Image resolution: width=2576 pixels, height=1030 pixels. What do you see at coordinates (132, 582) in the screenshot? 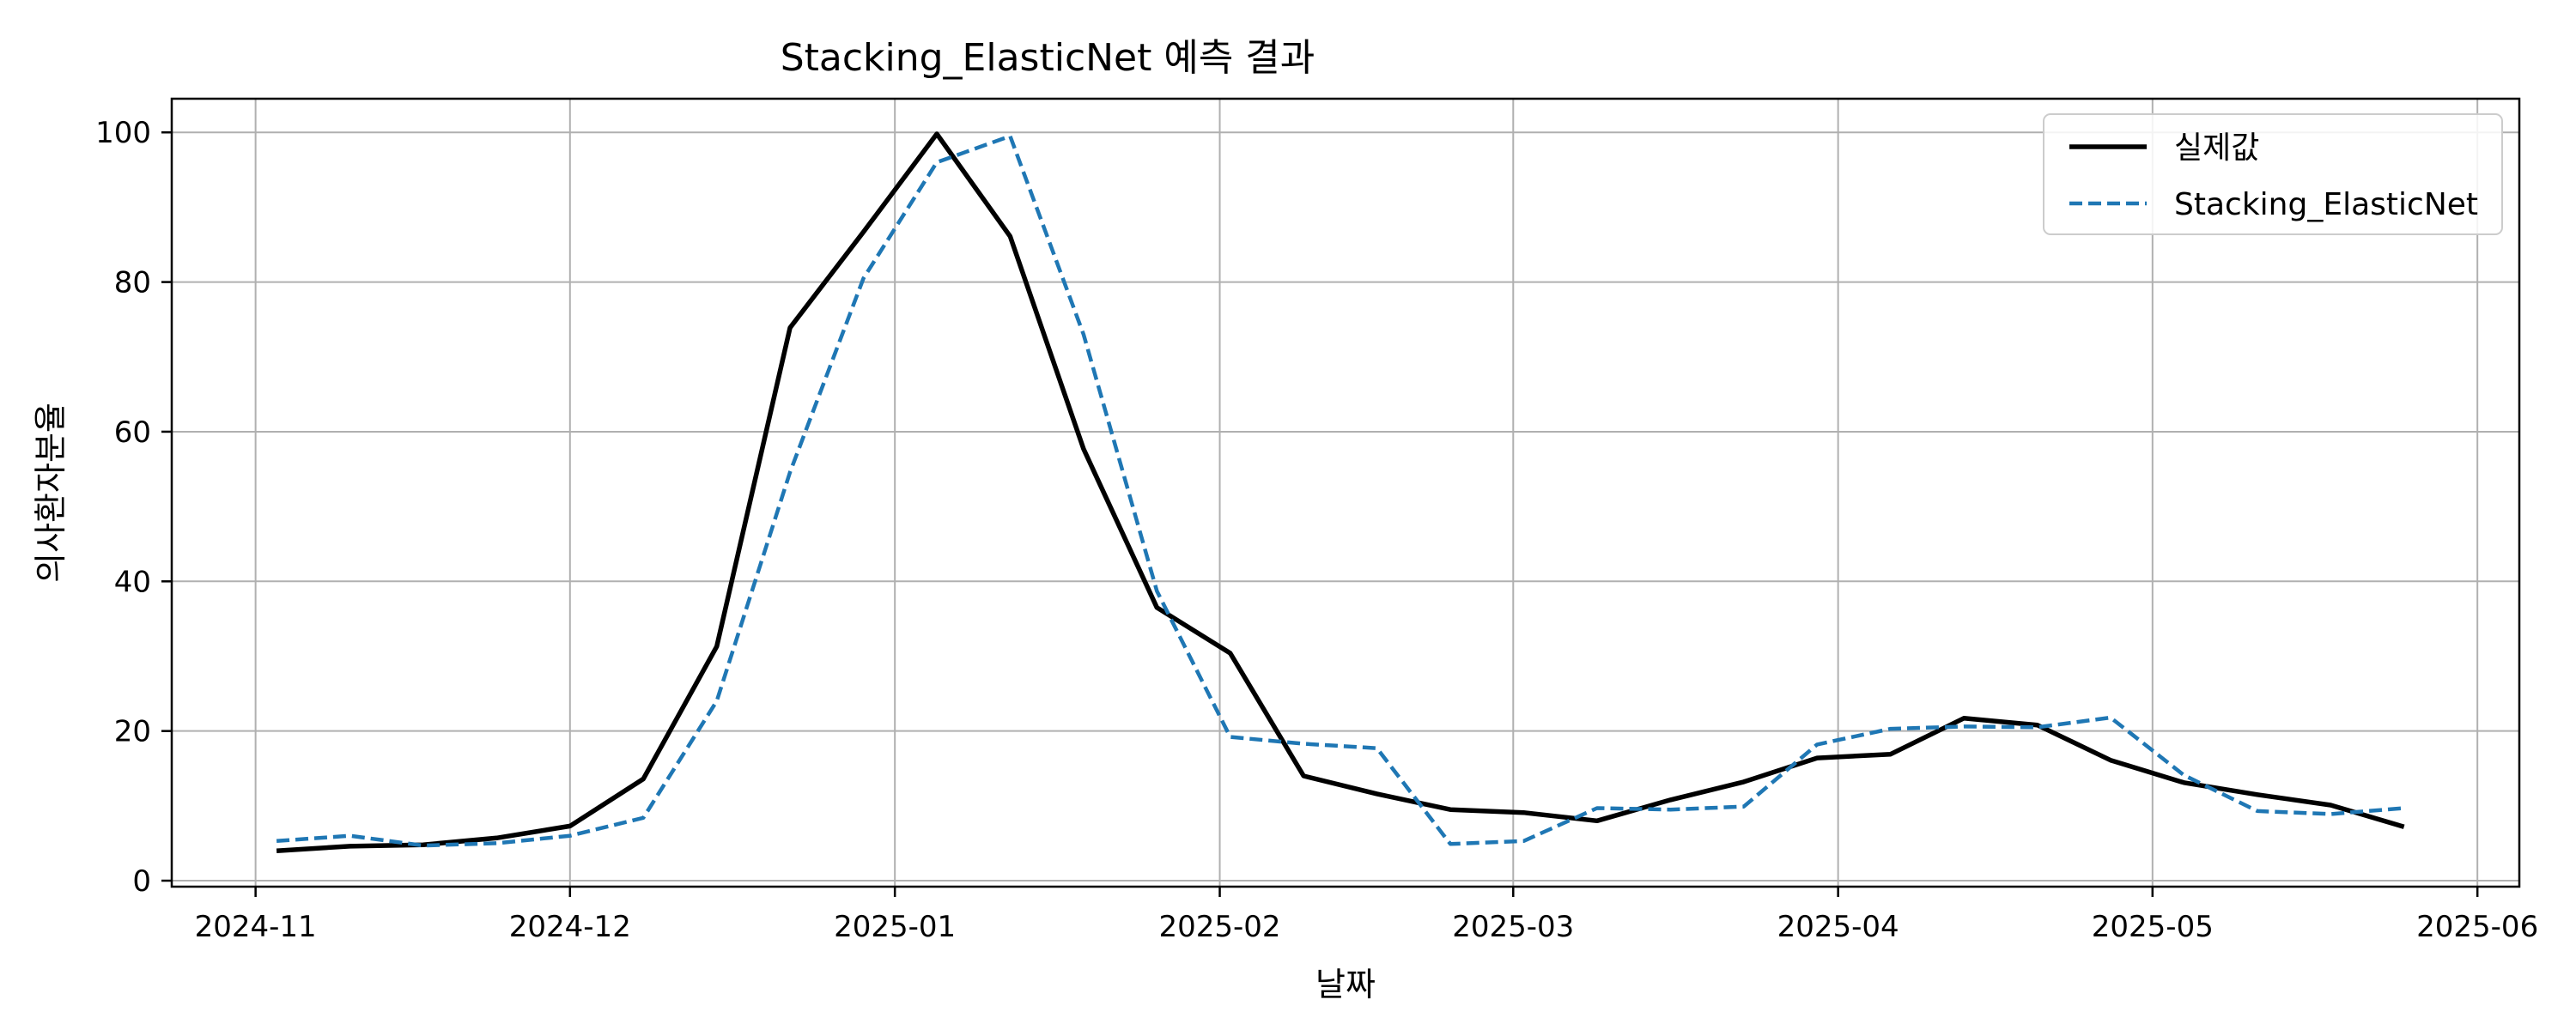
I see `y-tick-label: 40` at bounding box center [132, 582].